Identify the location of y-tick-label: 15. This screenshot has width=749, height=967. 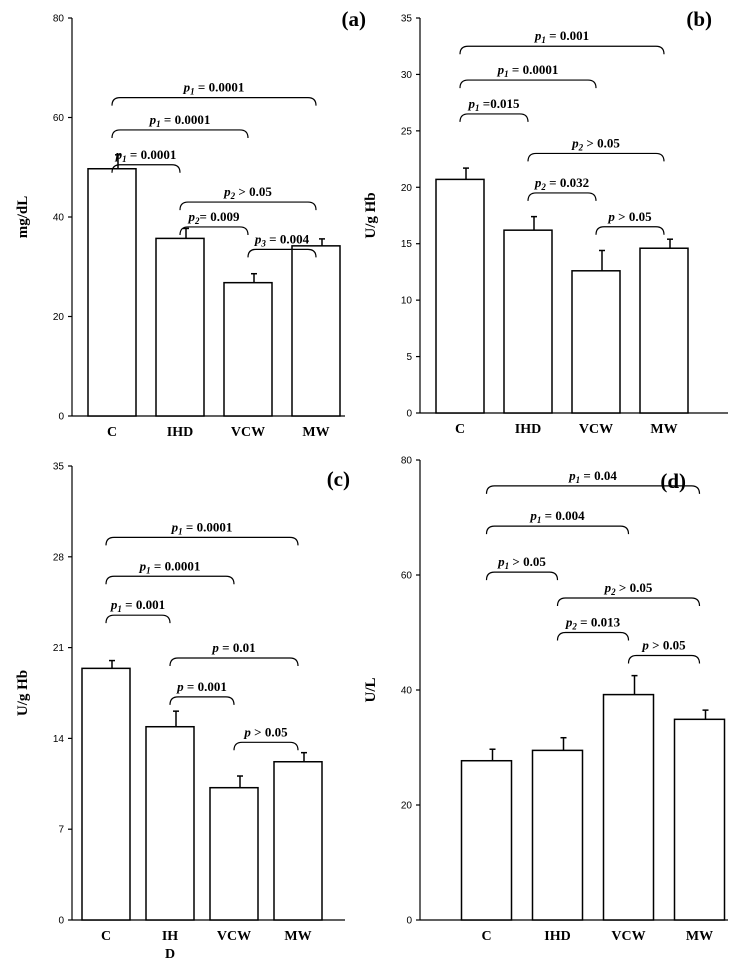
(407, 244).